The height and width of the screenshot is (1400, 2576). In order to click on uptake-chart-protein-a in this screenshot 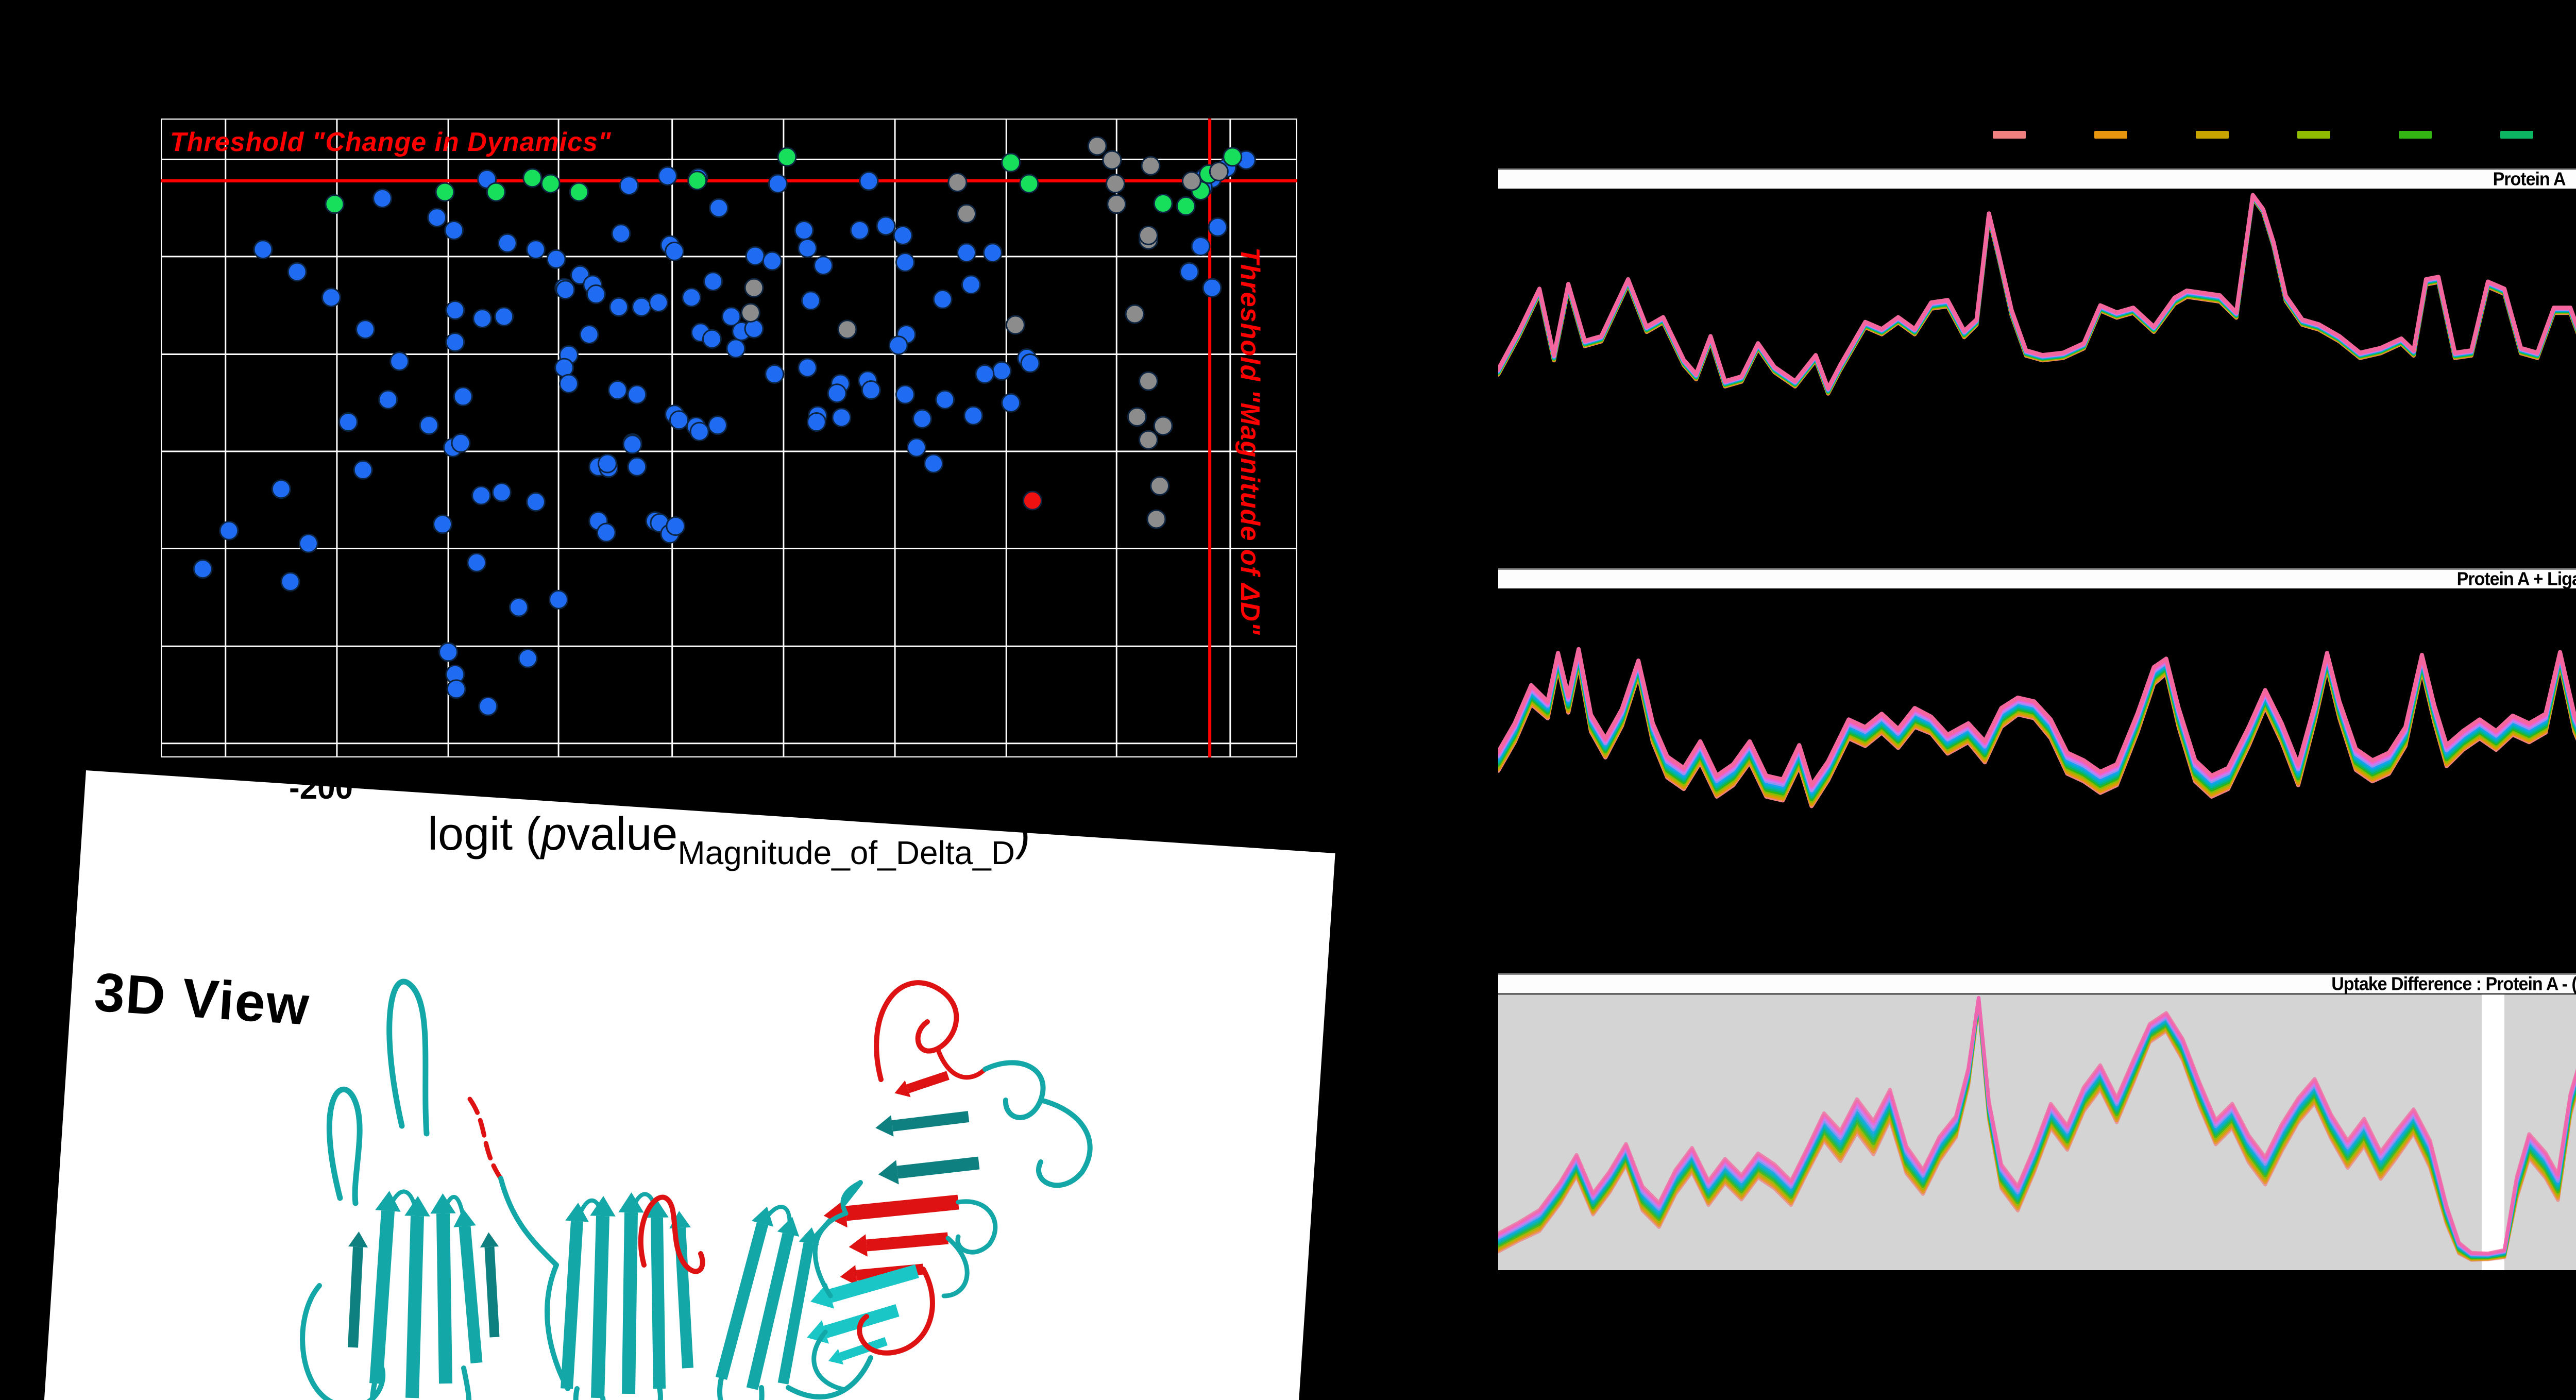, I will do `click(2037, 305)`.